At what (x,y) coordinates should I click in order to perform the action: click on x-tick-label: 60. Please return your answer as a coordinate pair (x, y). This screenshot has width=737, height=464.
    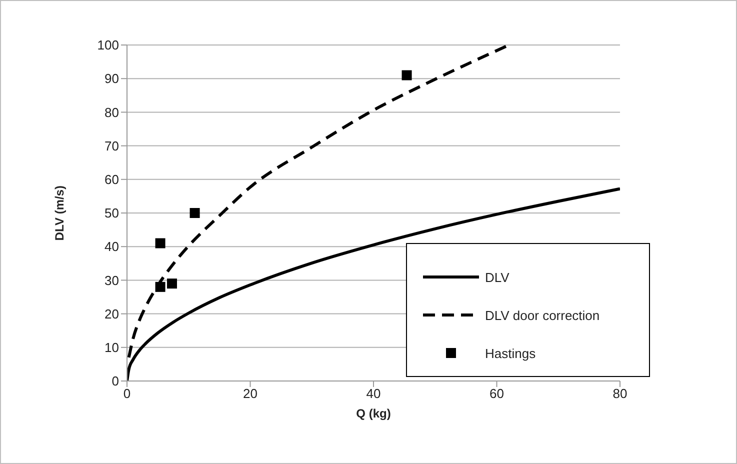
    Looking at the image, I should click on (497, 394).